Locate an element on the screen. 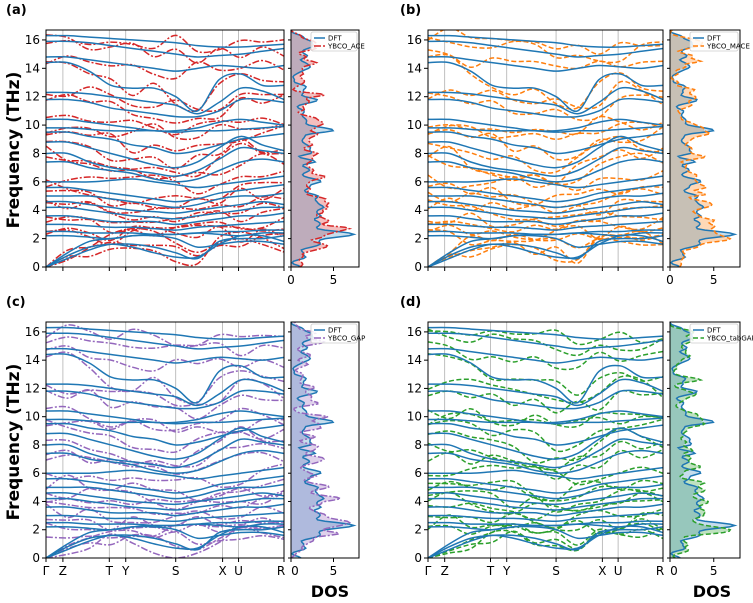 The width and height of the screenshot is (753, 603). x-tick-label: Y is located at coordinates (125, 571).